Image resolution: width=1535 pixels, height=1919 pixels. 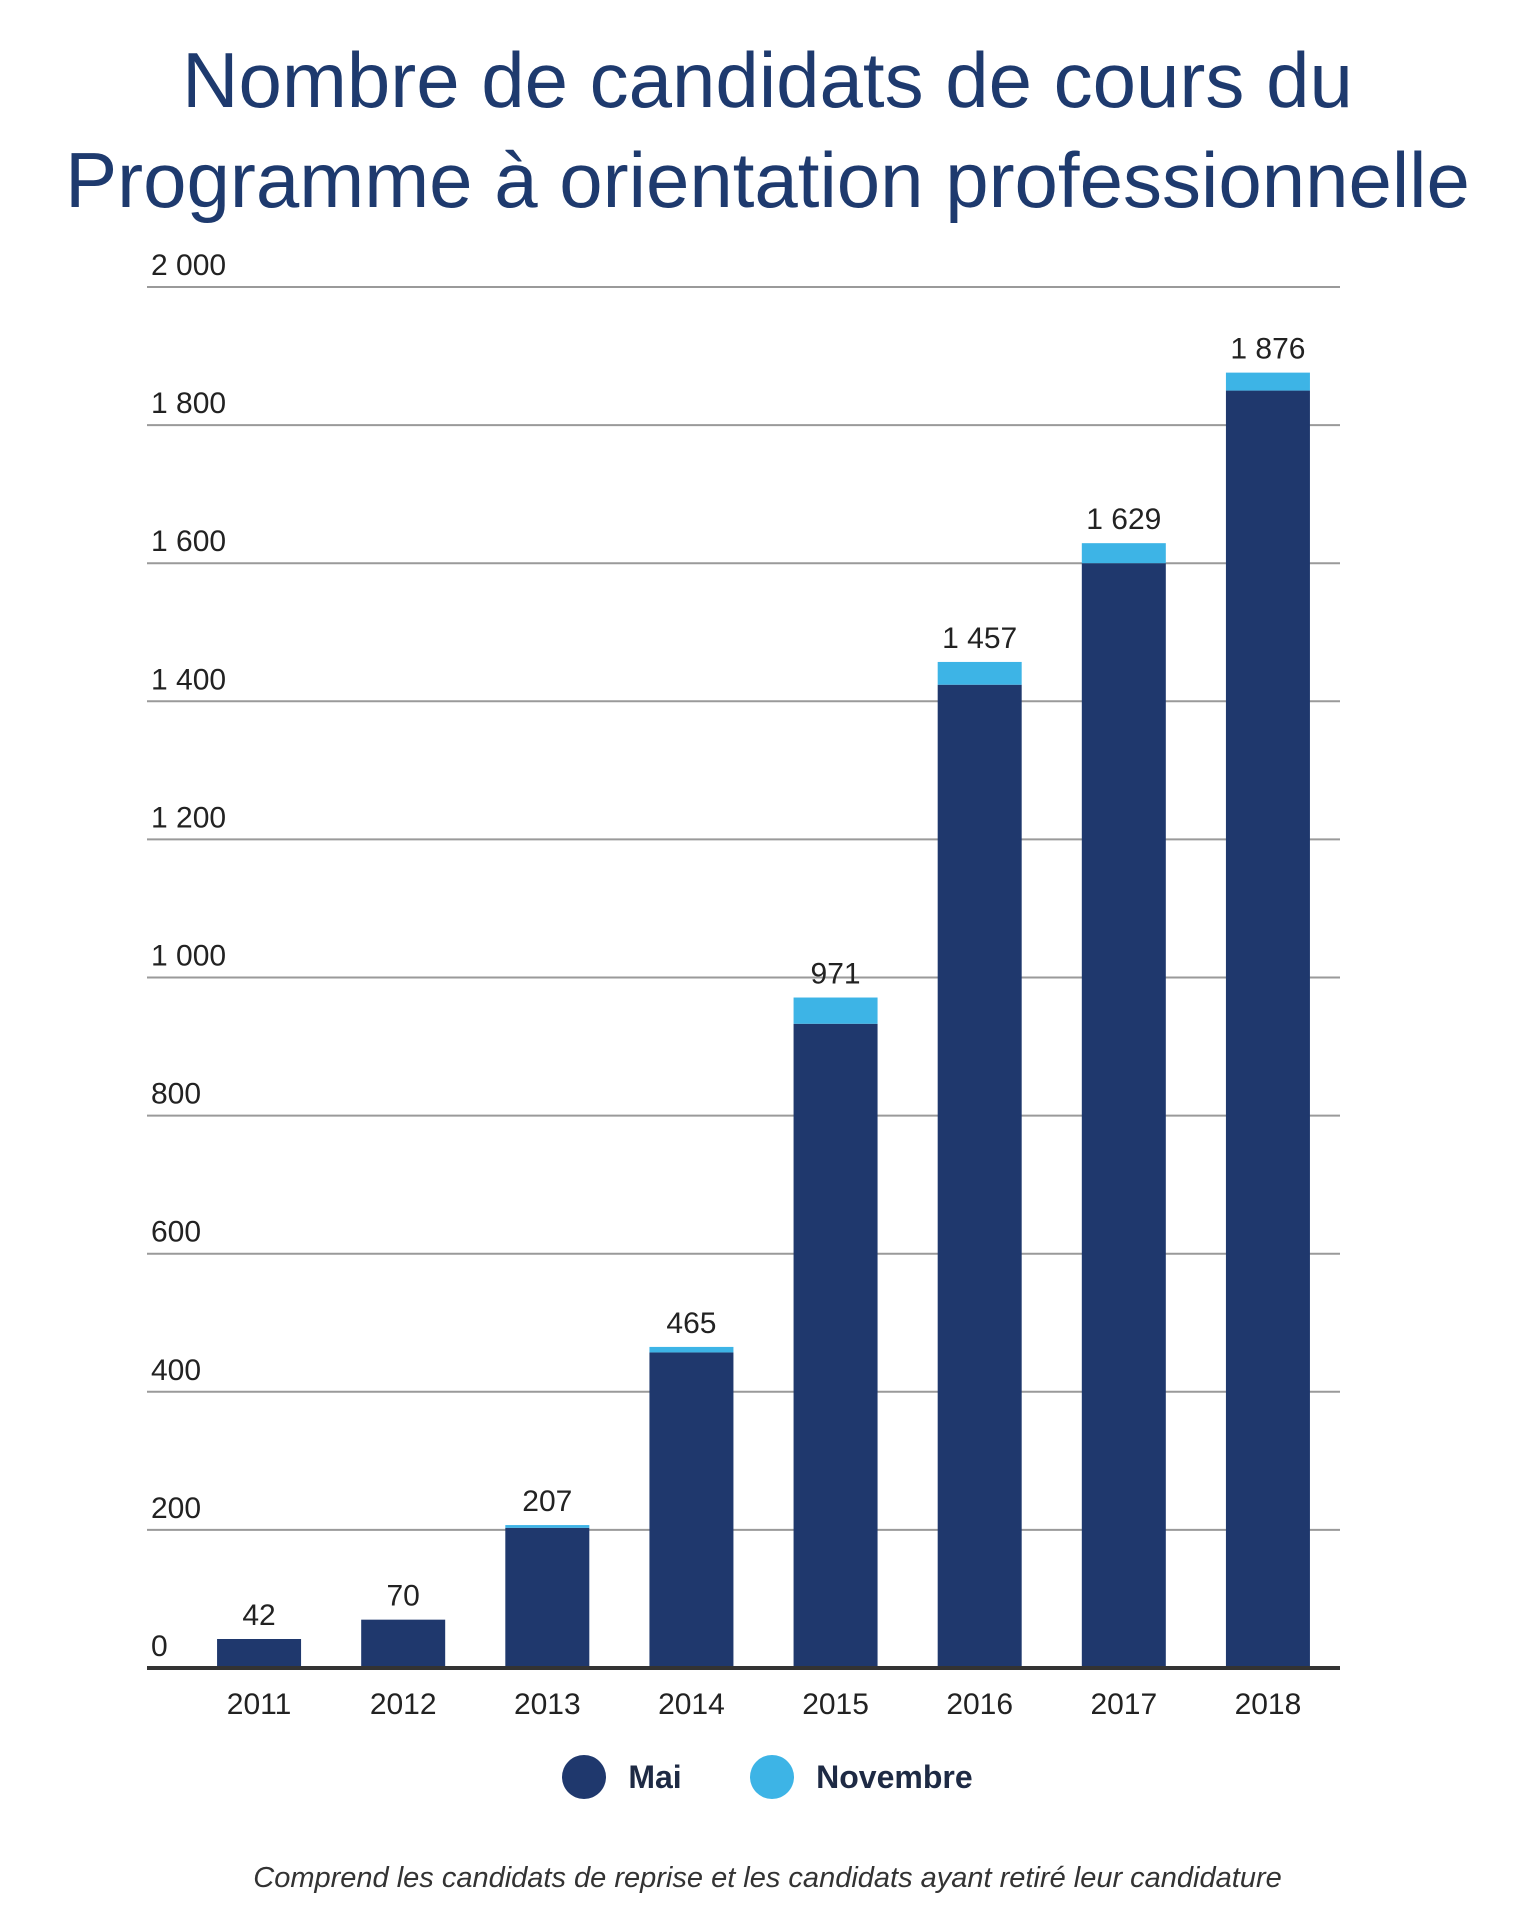 I want to click on y-tick-label: 1 200, so click(x=188, y=817).